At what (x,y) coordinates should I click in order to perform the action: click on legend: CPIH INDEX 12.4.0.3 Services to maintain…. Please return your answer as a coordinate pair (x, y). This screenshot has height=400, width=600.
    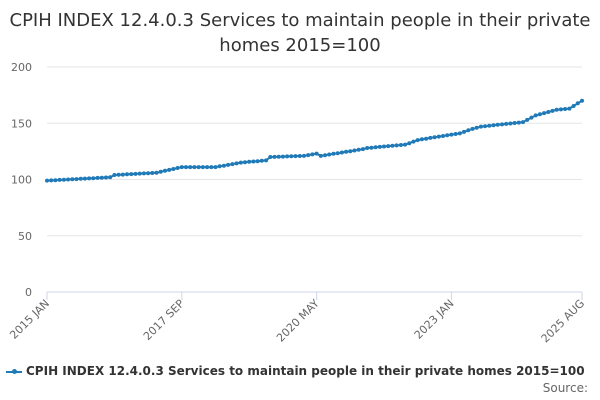
    Looking at the image, I should click on (295, 371).